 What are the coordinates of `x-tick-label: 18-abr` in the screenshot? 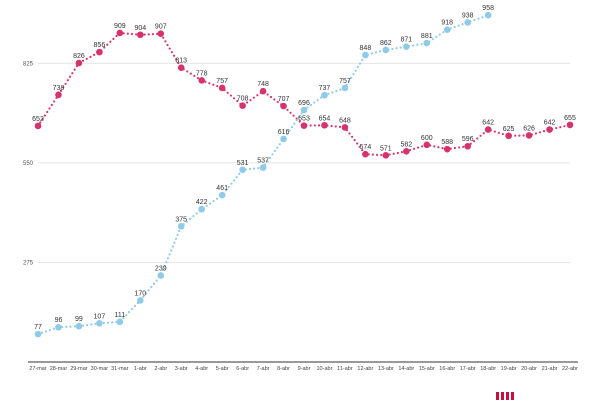 It's located at (488, 369).